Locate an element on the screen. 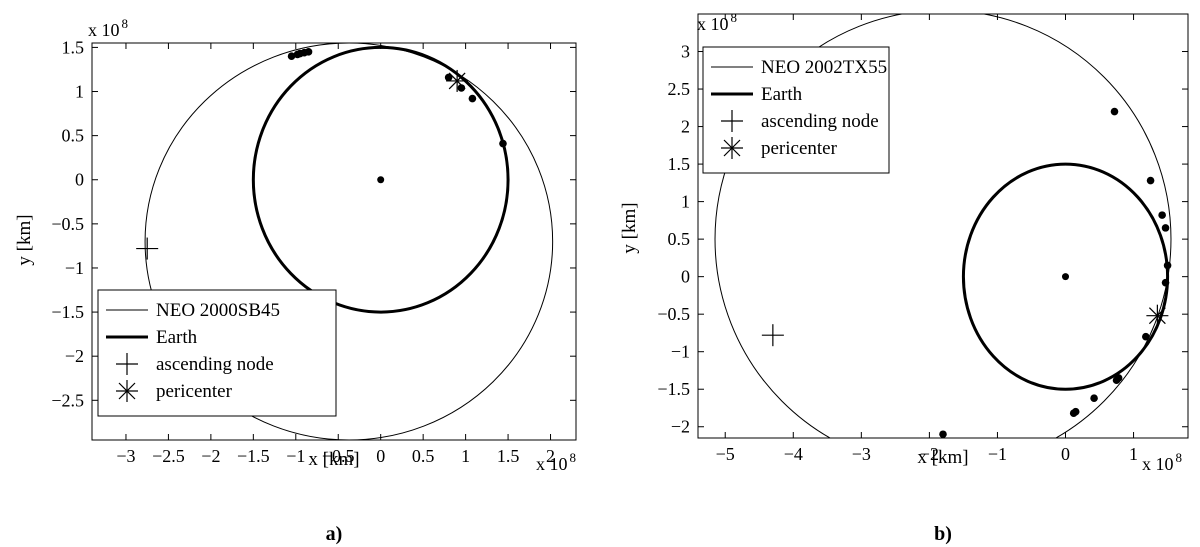 This screenshot has height=547, width=1200. legend-item: NEO 2000SB45 is located at coordinates (193, 310).